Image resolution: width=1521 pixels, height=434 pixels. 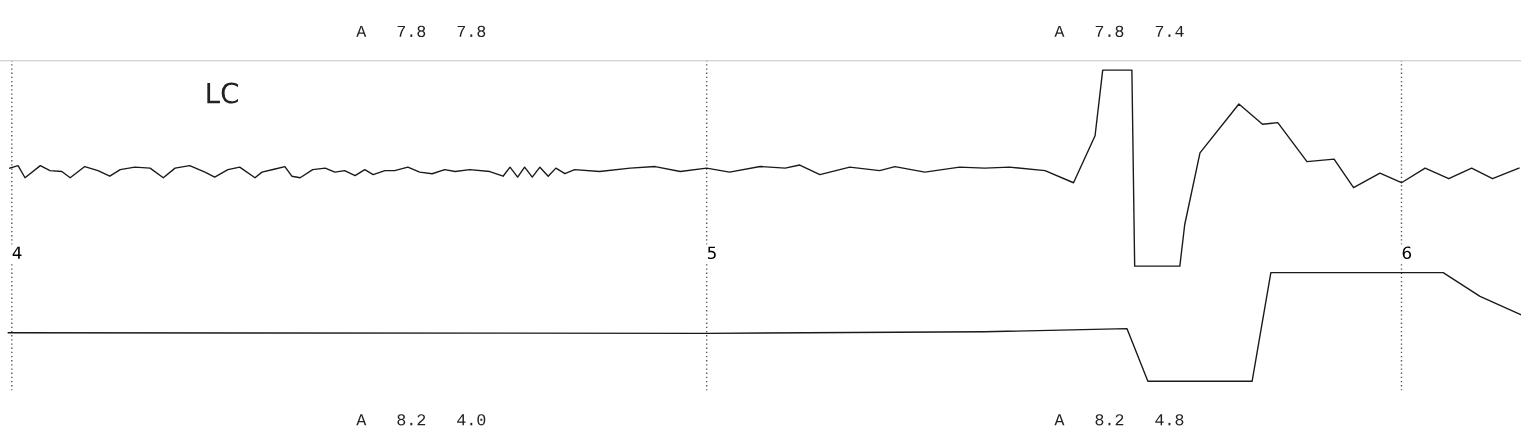 What do you see at coordinates (1119, 420) in the screenshot?
I see `text: A 8.2 4.8` at bounding box center [1119, 420].